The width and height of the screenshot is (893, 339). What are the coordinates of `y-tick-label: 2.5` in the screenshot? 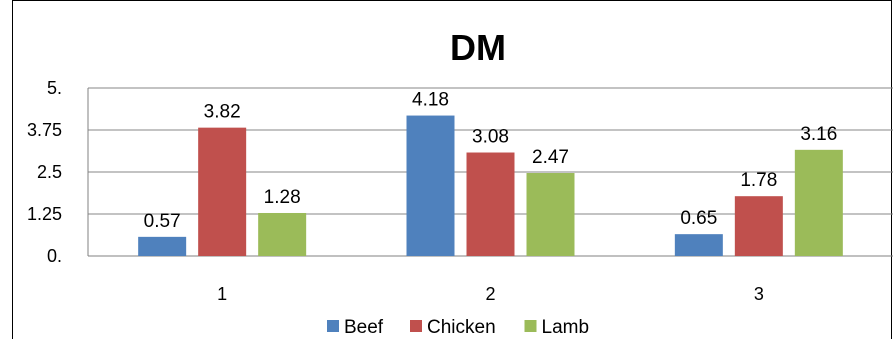 It's located at (49, 172).